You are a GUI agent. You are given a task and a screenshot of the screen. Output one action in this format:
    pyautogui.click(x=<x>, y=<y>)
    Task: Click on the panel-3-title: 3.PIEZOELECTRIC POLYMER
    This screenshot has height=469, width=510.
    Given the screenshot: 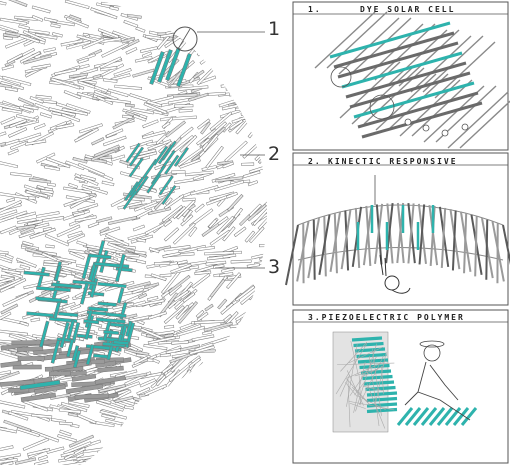 What is the action you would take?
    pyautogui.click(x=386, y=317)
    